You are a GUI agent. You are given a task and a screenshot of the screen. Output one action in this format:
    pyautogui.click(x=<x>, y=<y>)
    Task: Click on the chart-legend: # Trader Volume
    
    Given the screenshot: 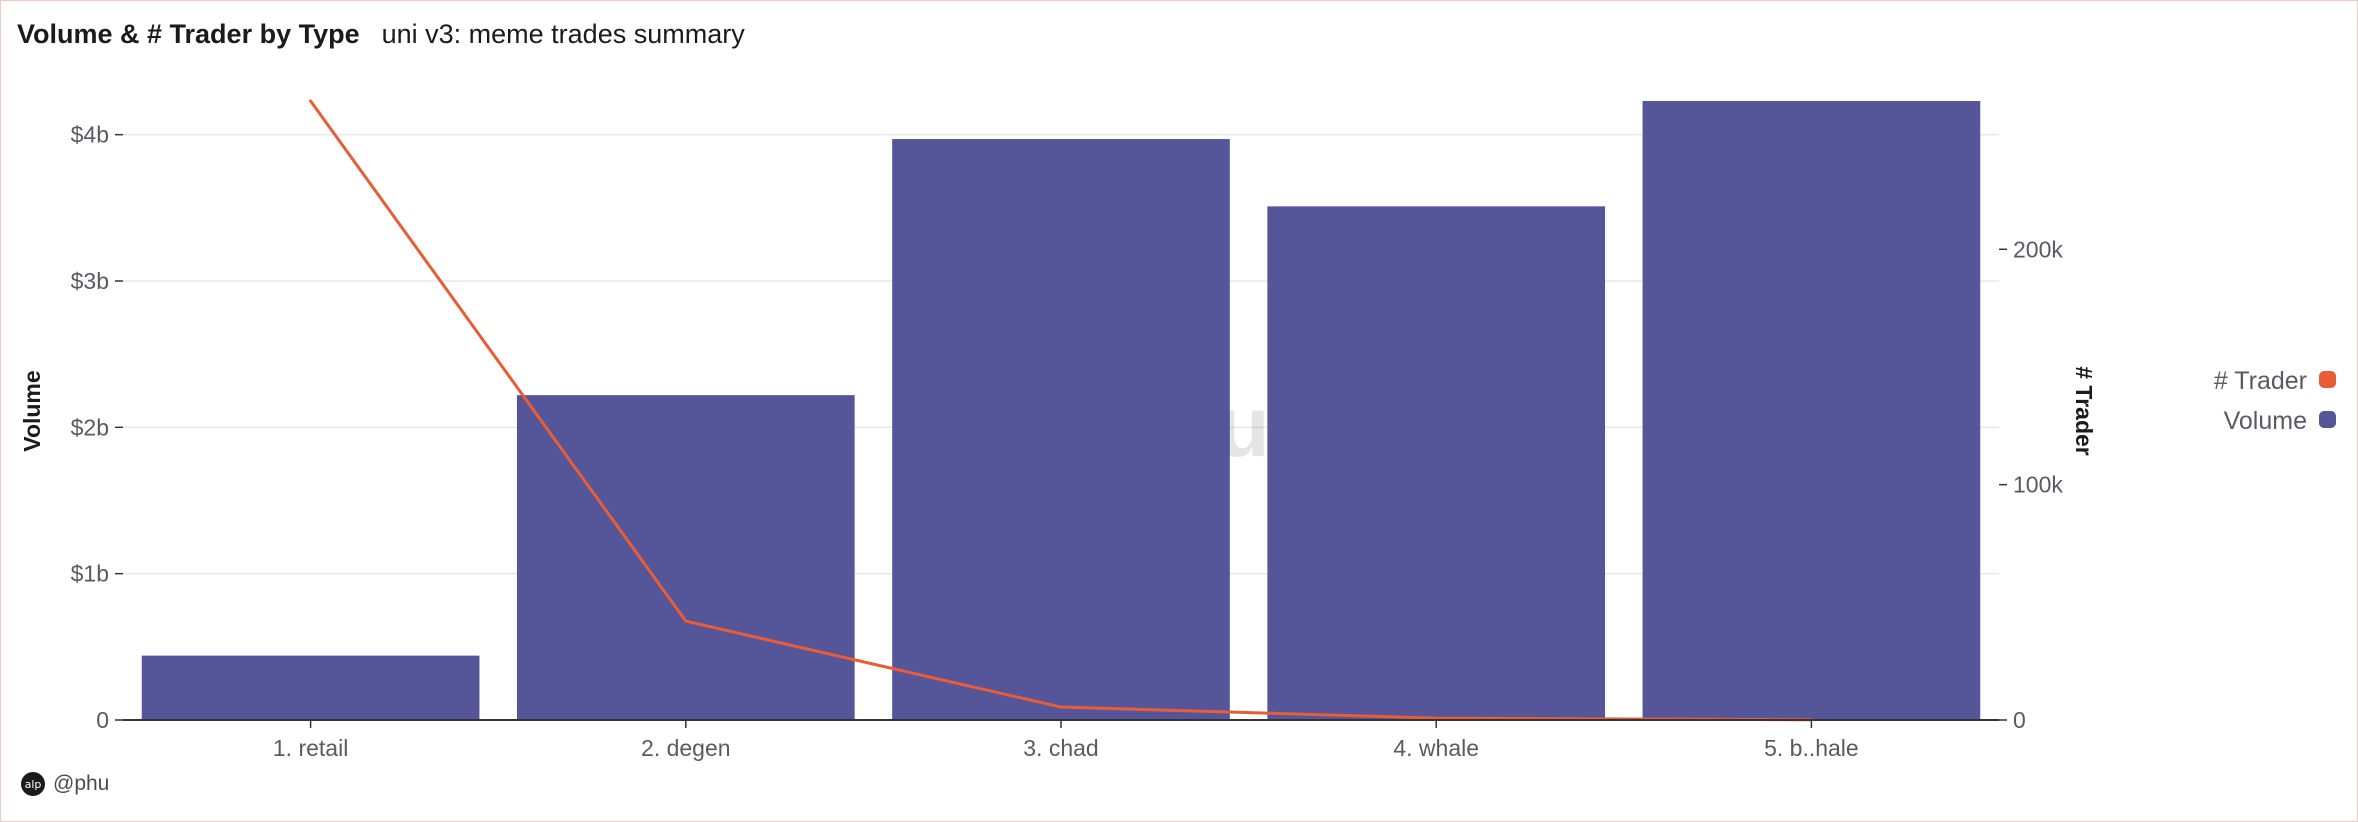 What is the action you would take?
    pyautogui.click(x=2275, y=401)
    